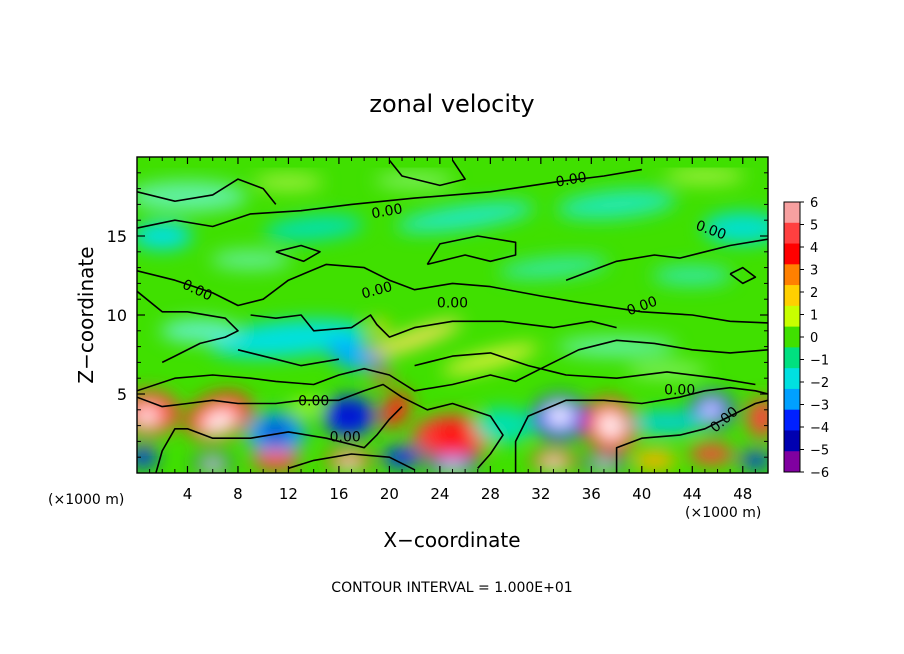  What do you see at coordinates (723, 513) in the screenshot?
I see `x-unit-right: (×1000 m)` at bounding box center [723, 513].